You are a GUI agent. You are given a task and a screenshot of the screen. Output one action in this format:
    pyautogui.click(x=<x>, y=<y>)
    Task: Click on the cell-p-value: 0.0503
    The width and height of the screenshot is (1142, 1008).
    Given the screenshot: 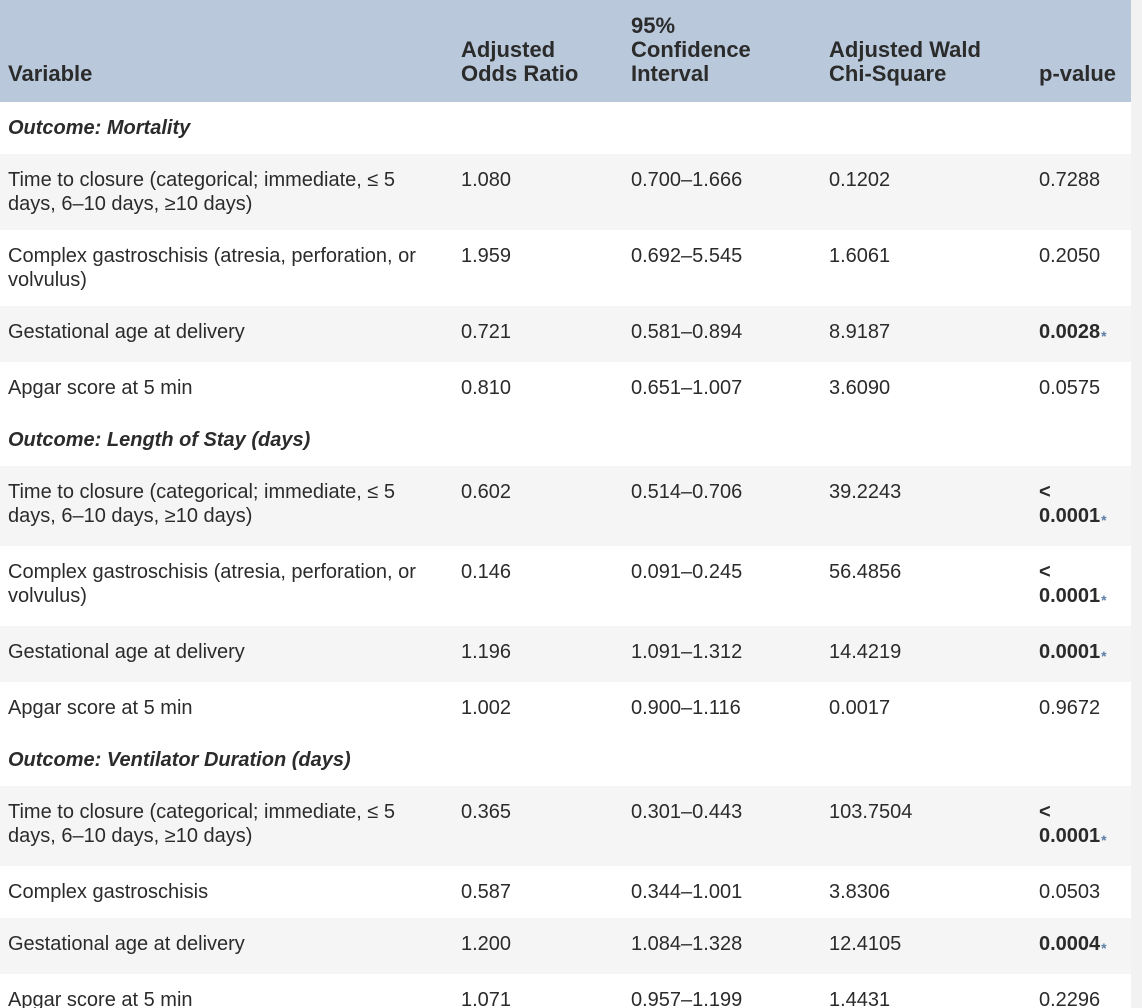 What is the action you would take?
    pyautogui.click(x=1081, y=892)
    